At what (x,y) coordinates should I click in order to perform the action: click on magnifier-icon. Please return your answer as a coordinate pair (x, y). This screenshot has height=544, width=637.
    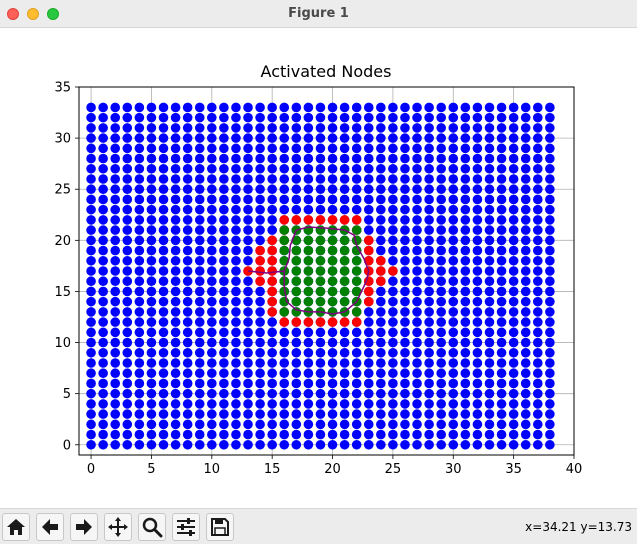
    Looking at the image, I should click on (152, 527).